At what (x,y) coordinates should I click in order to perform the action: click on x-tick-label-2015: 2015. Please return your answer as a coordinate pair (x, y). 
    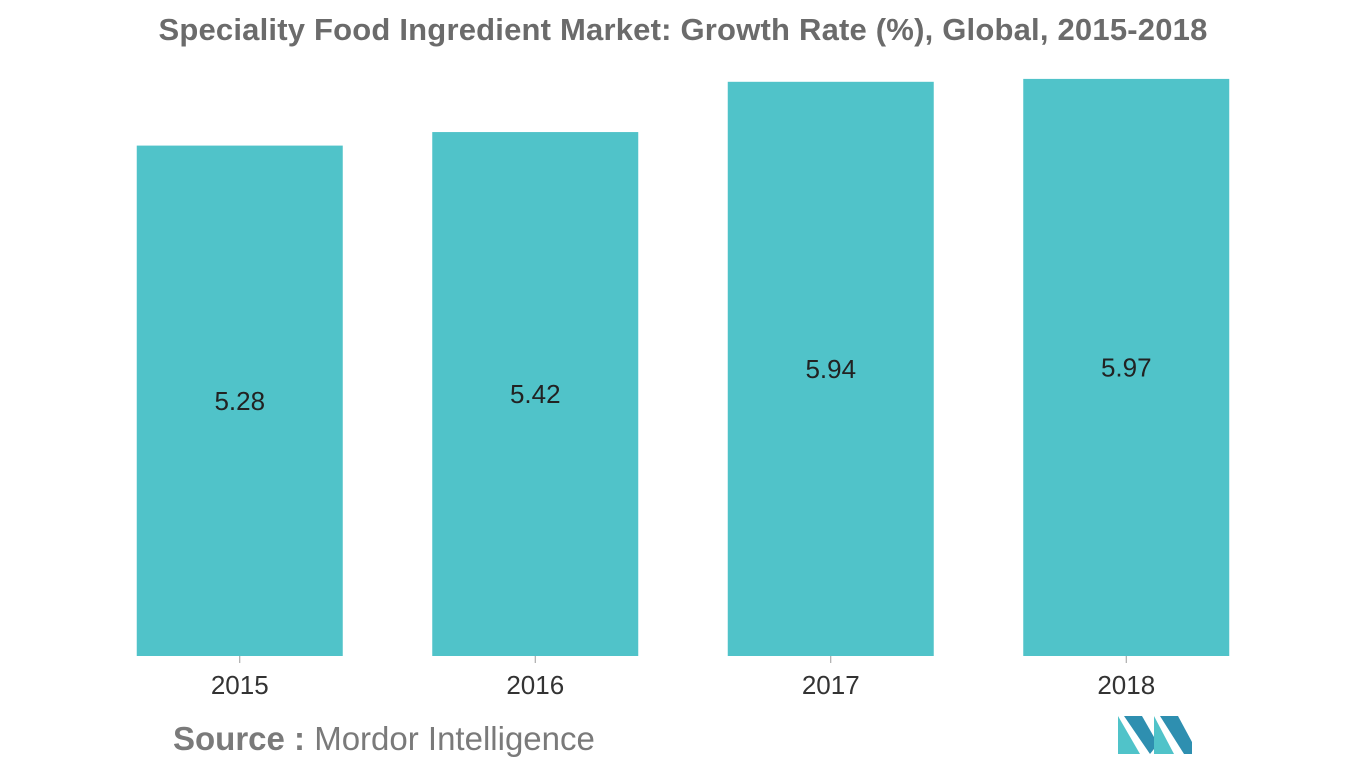
    Looking at the image, I should click on (240, 685).